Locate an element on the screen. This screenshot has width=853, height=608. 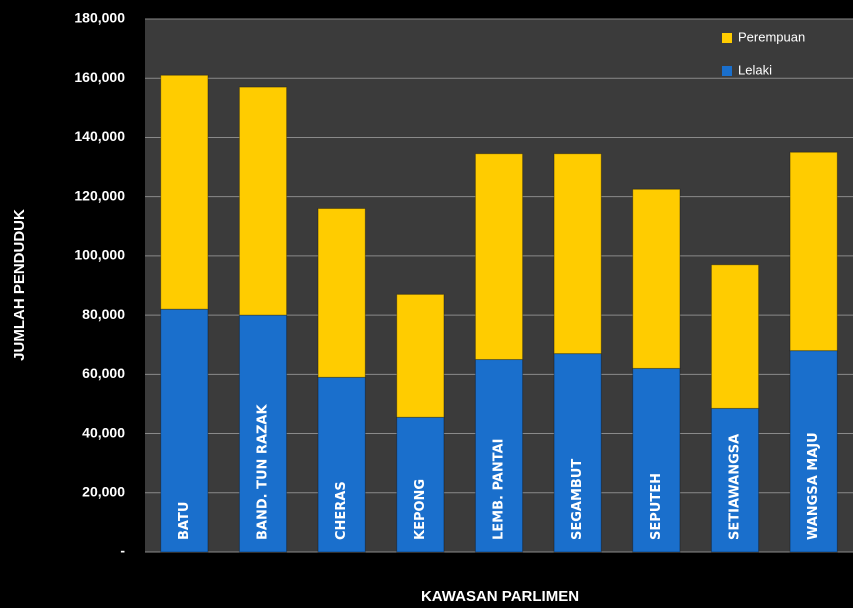
category-label: LEMB. PANTAI is located at coordinates (499, 489).